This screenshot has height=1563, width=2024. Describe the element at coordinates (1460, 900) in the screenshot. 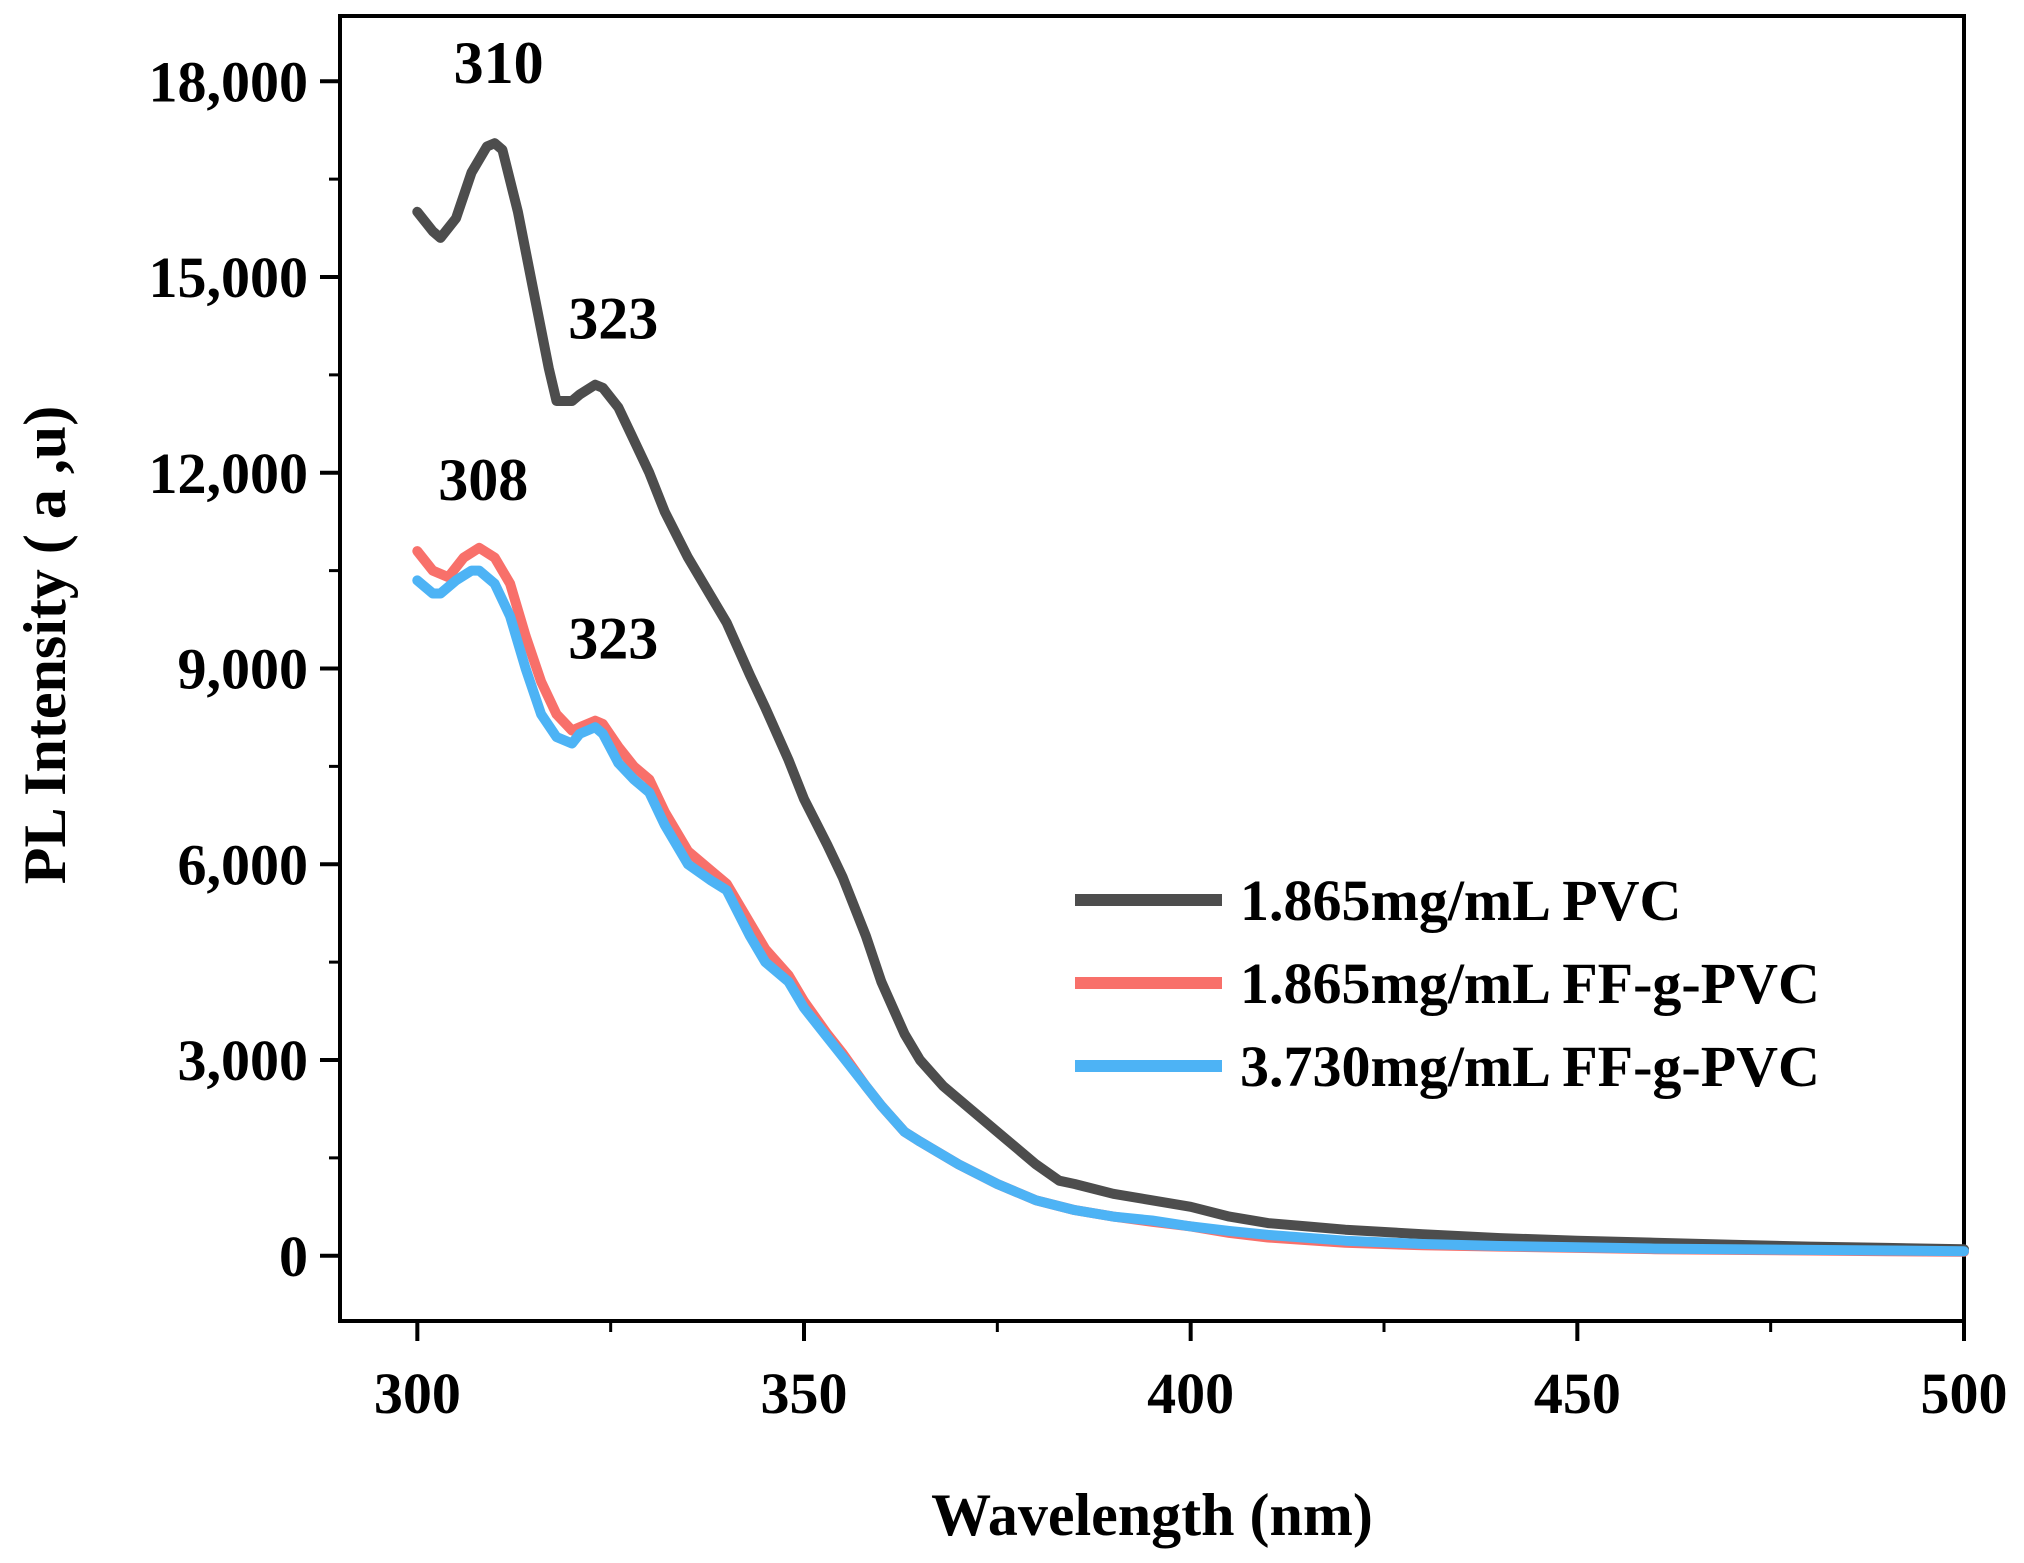

I see `legend-label: 1.865mg/mL PVC` at that location.